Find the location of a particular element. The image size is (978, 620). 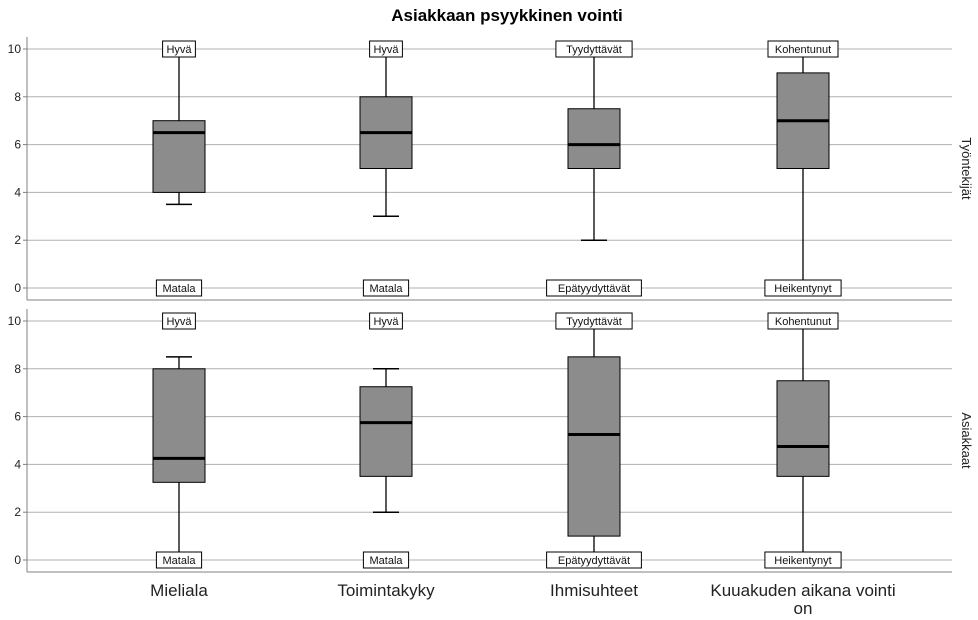

x-category-label: Kuuakuden aikana vointi on is located at coordinates (802, 599).